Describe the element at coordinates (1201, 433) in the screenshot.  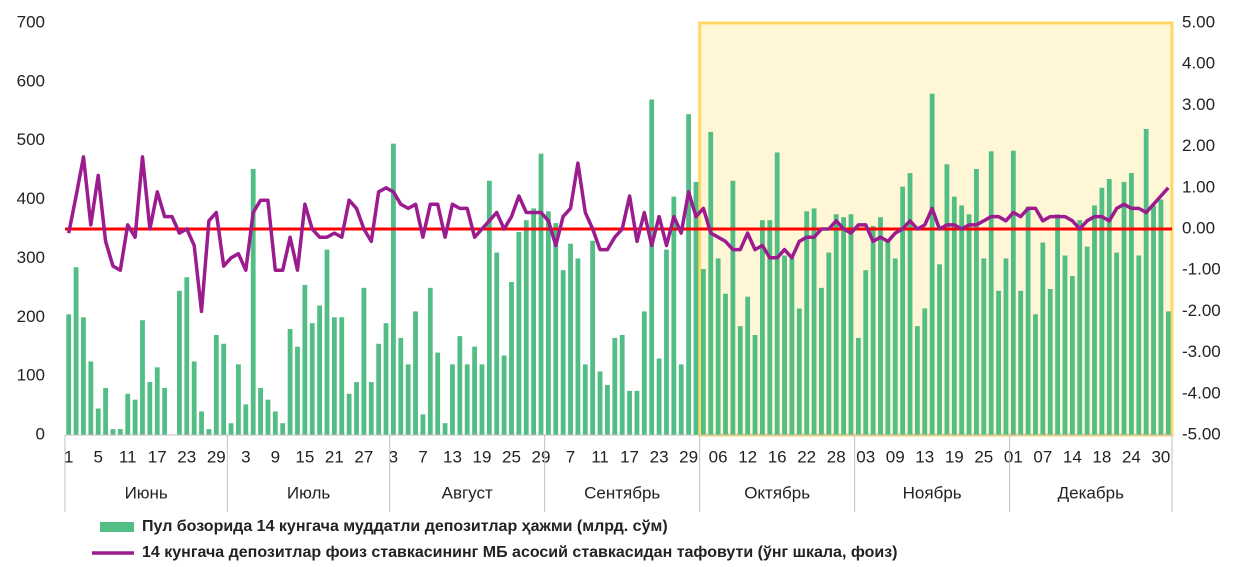
I see `y2-tick-label: -5.00` at that location.